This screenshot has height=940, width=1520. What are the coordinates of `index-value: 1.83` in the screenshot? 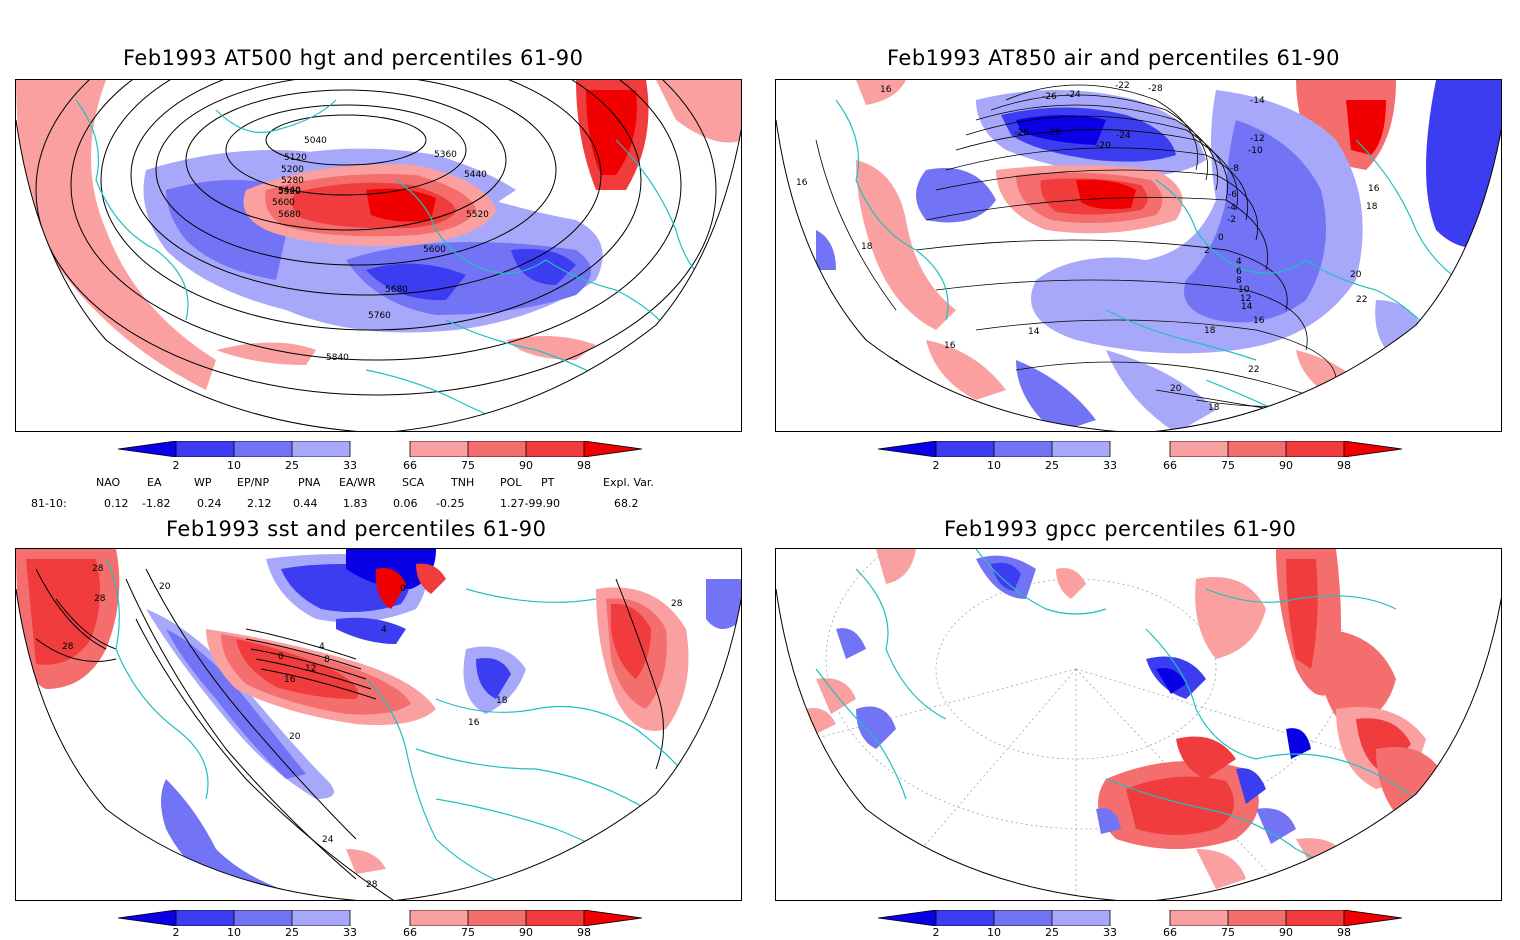 It's located at (355, 503).